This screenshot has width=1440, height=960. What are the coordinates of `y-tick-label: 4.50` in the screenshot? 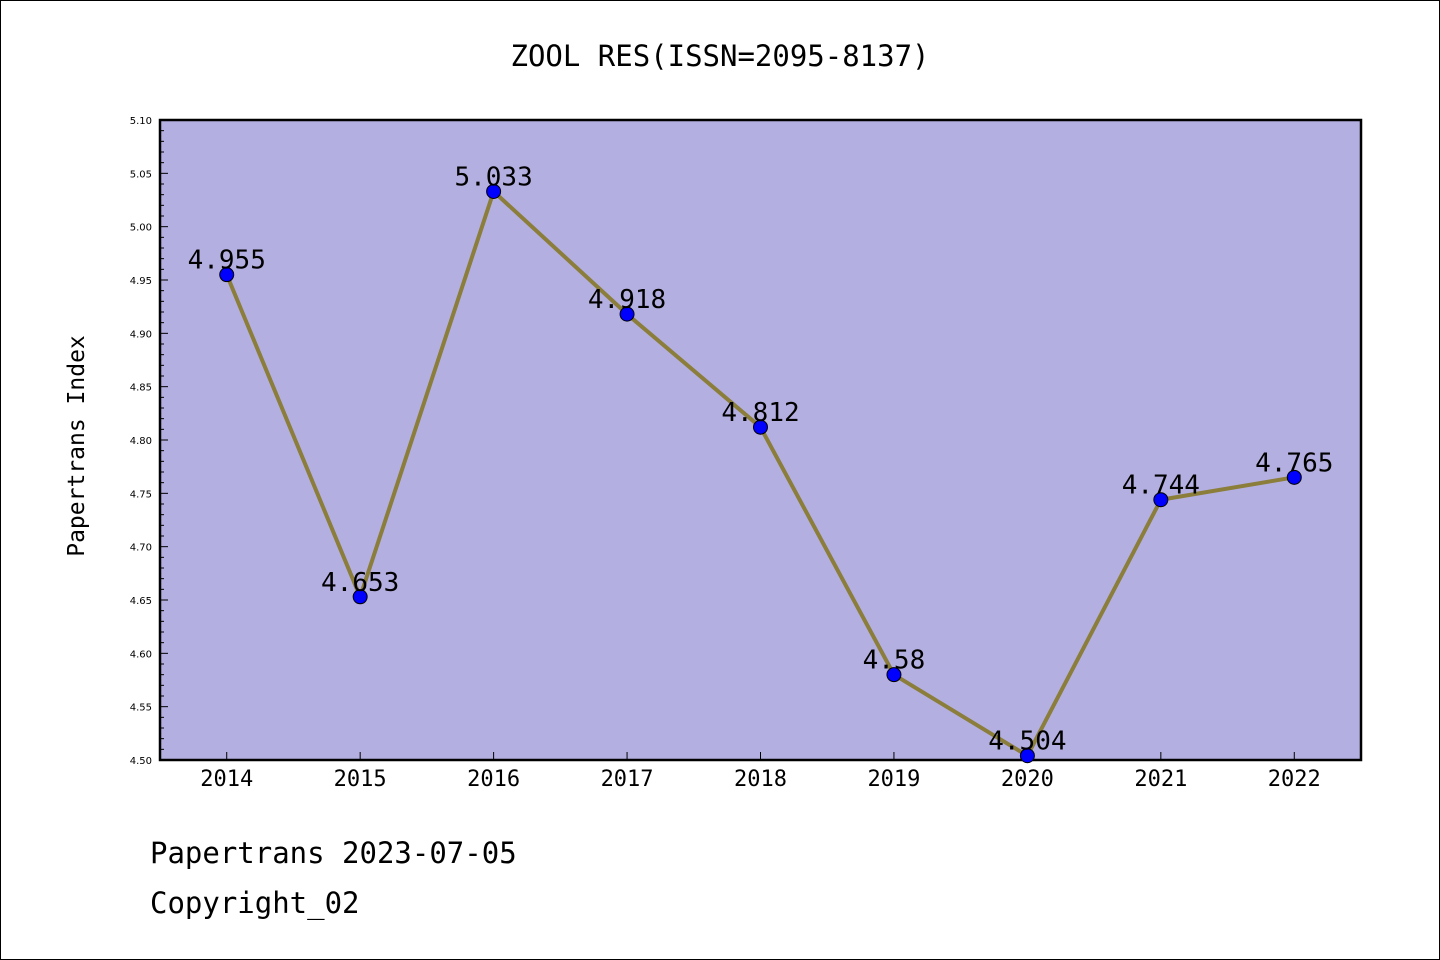 It's located at (141, 761).